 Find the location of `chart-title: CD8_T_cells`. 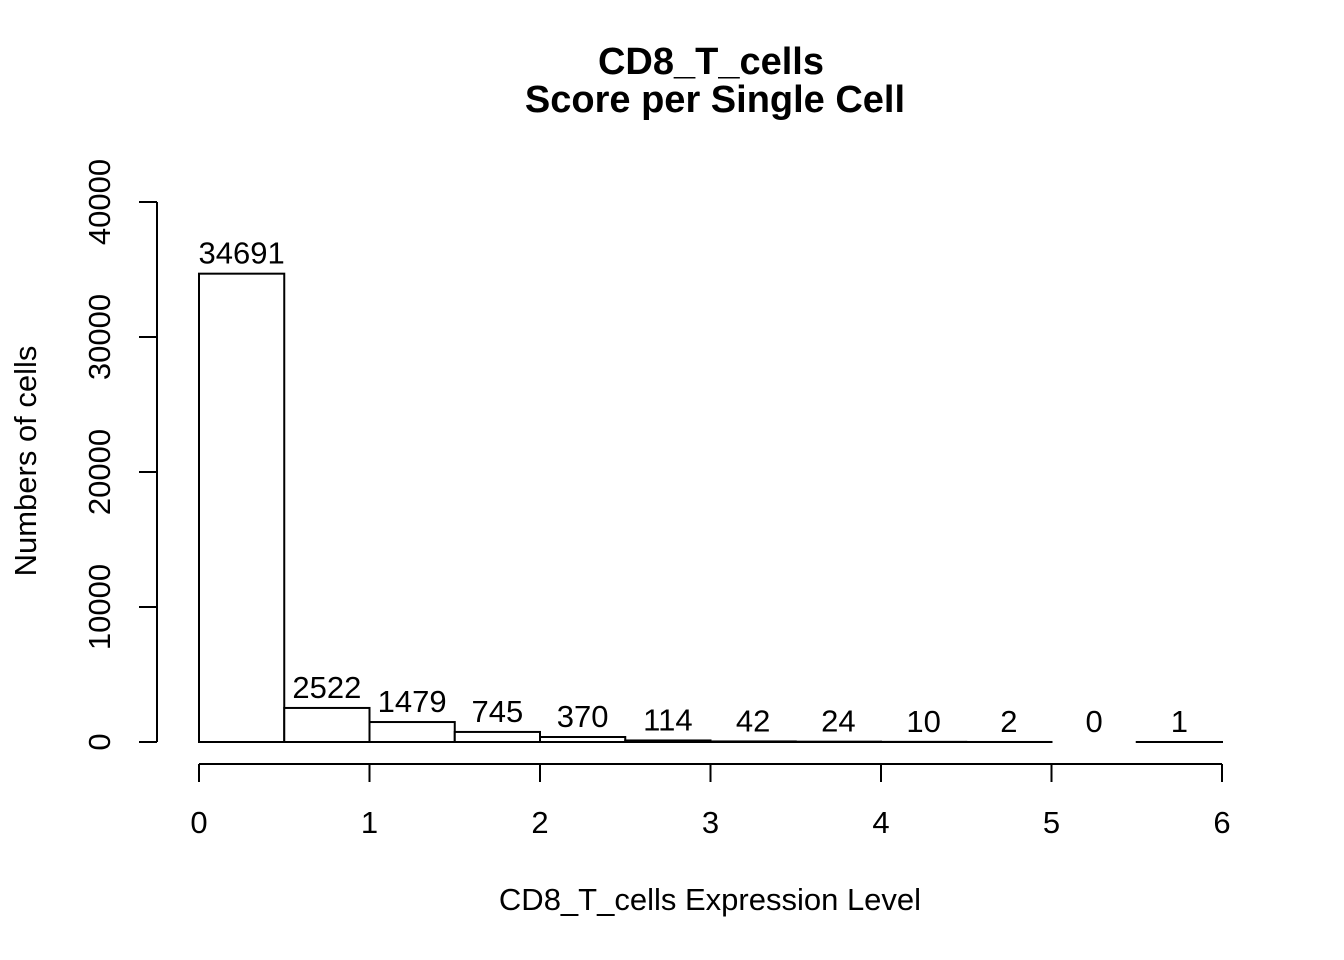

chart-title: CD8_T_cells is located at coordinates (711, 62).